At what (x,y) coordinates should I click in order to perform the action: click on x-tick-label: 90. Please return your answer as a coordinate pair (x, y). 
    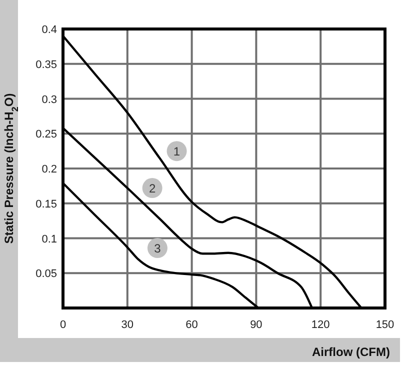
    Looking at the image, I should click on (256, 325).